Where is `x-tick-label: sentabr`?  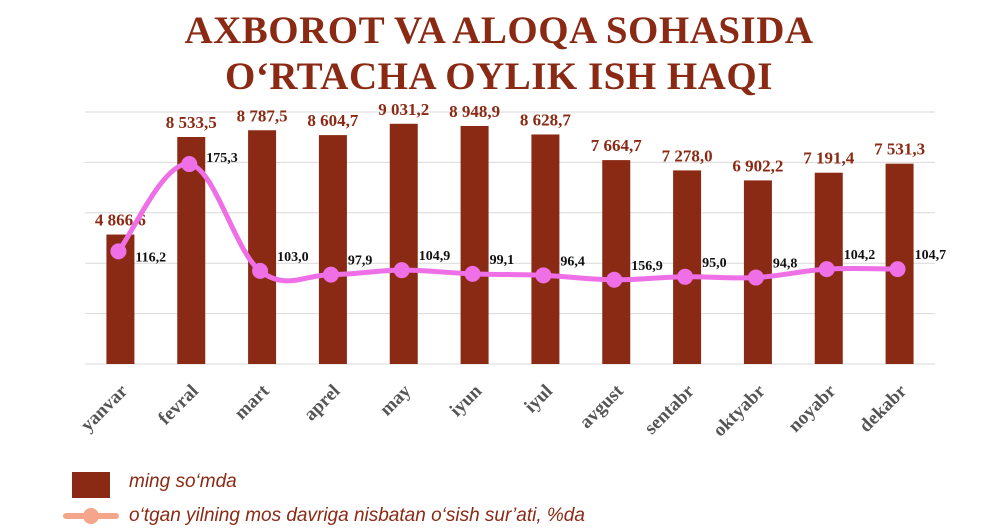
x-tick-label: sentabr is located at coordinates (669, 409).